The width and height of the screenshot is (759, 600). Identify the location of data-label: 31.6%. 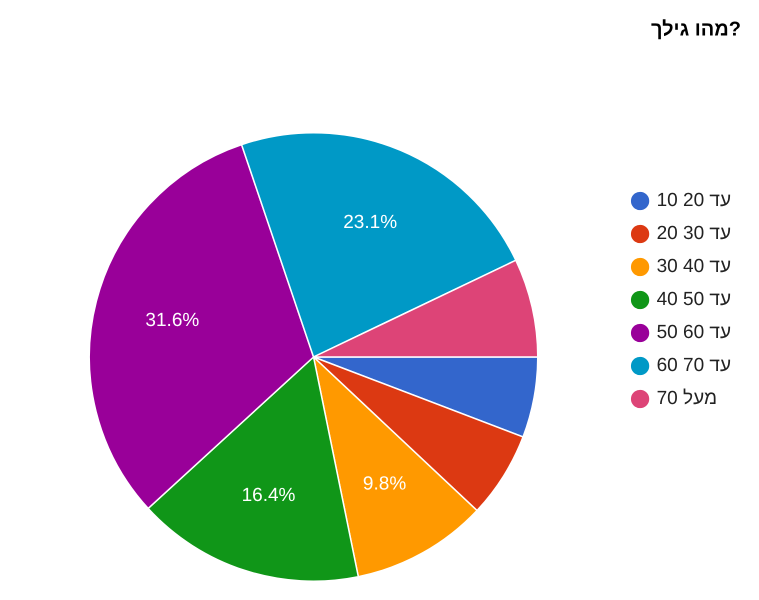
(172, 320).